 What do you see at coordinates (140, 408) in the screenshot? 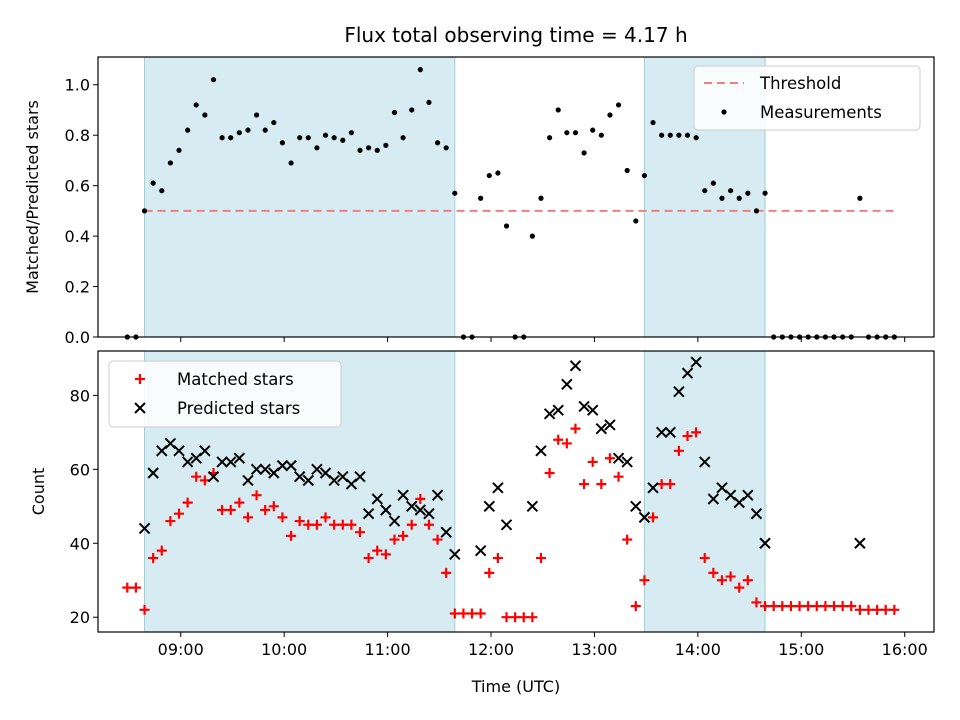
I see `legend-predicted-swatch` at bounding box center [140, 408].